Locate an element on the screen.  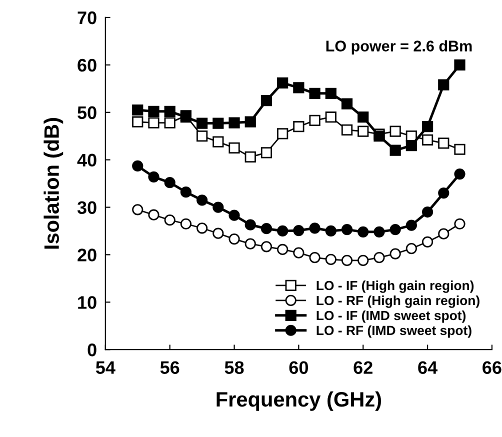
y-tick-label: 0 is located at coordinates (92, 350).